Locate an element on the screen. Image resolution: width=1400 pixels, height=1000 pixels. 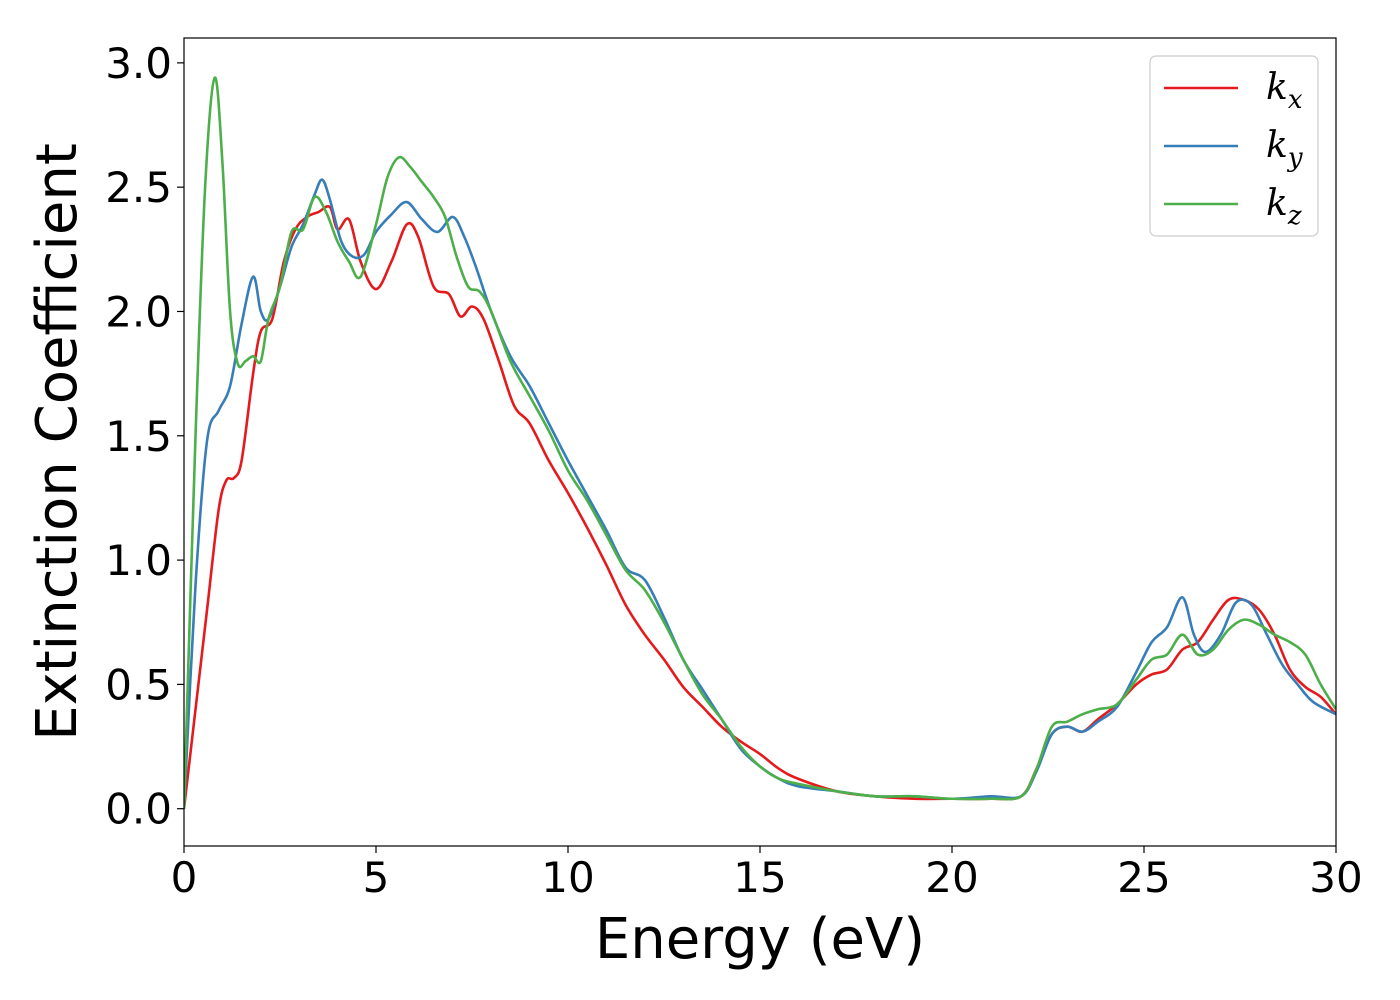
x-axis: 0 5 10 15 20 25 30 is located at coordinates (767, 874).